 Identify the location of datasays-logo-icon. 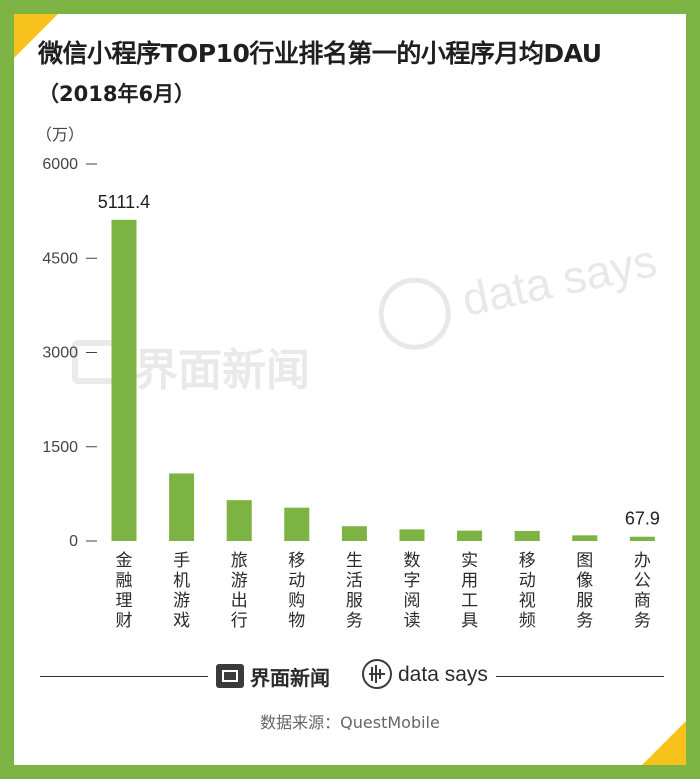
(377, 674).